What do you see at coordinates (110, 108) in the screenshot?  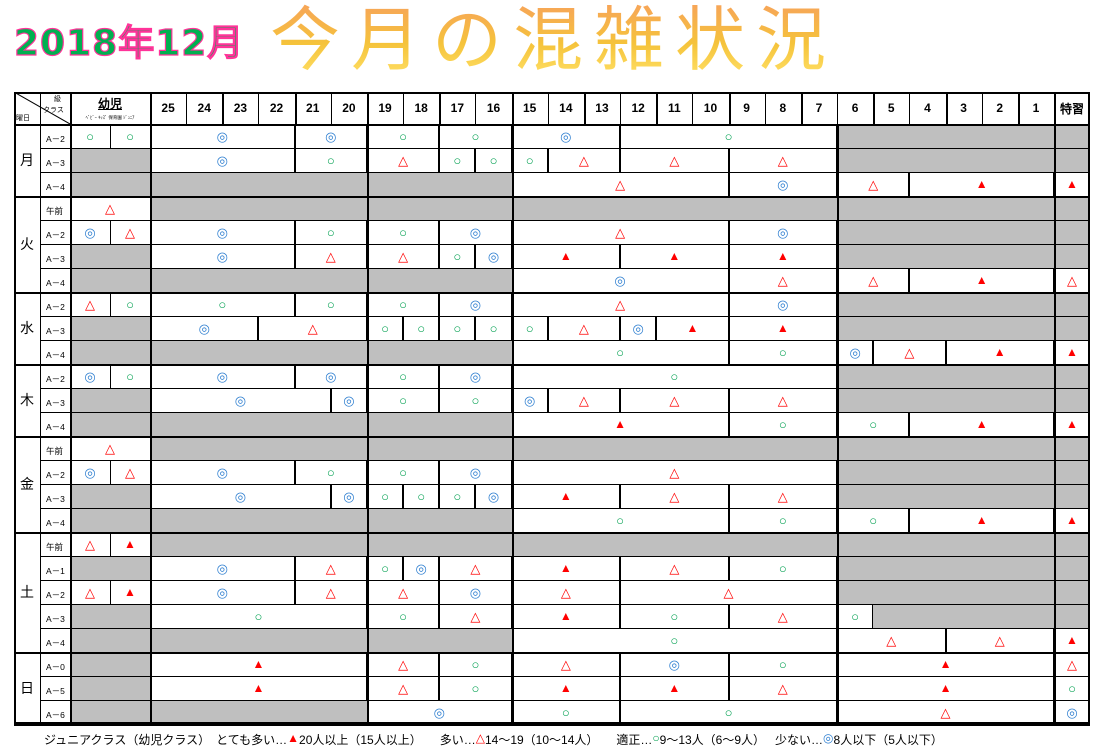 I see `kids-header: 幼児 ﾍﾞﾋﾞｰ ｷｯｽﾞ 保育園 ｼﾞｭﾆｱ` at bounding box center [110, 108].